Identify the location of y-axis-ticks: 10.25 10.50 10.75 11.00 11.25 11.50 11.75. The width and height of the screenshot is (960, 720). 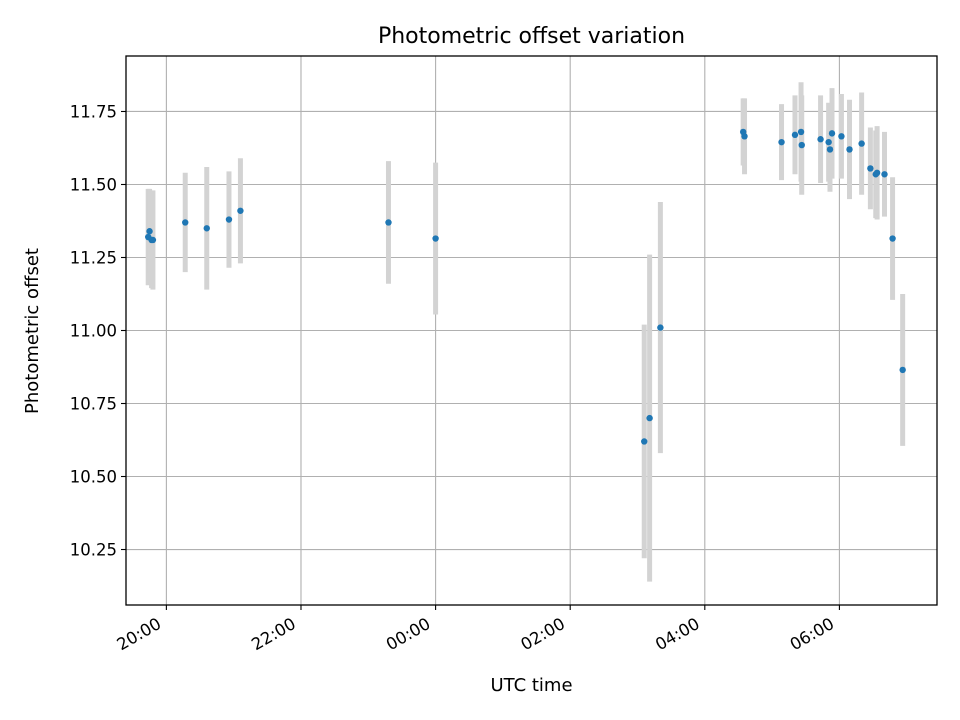
(98, 331).